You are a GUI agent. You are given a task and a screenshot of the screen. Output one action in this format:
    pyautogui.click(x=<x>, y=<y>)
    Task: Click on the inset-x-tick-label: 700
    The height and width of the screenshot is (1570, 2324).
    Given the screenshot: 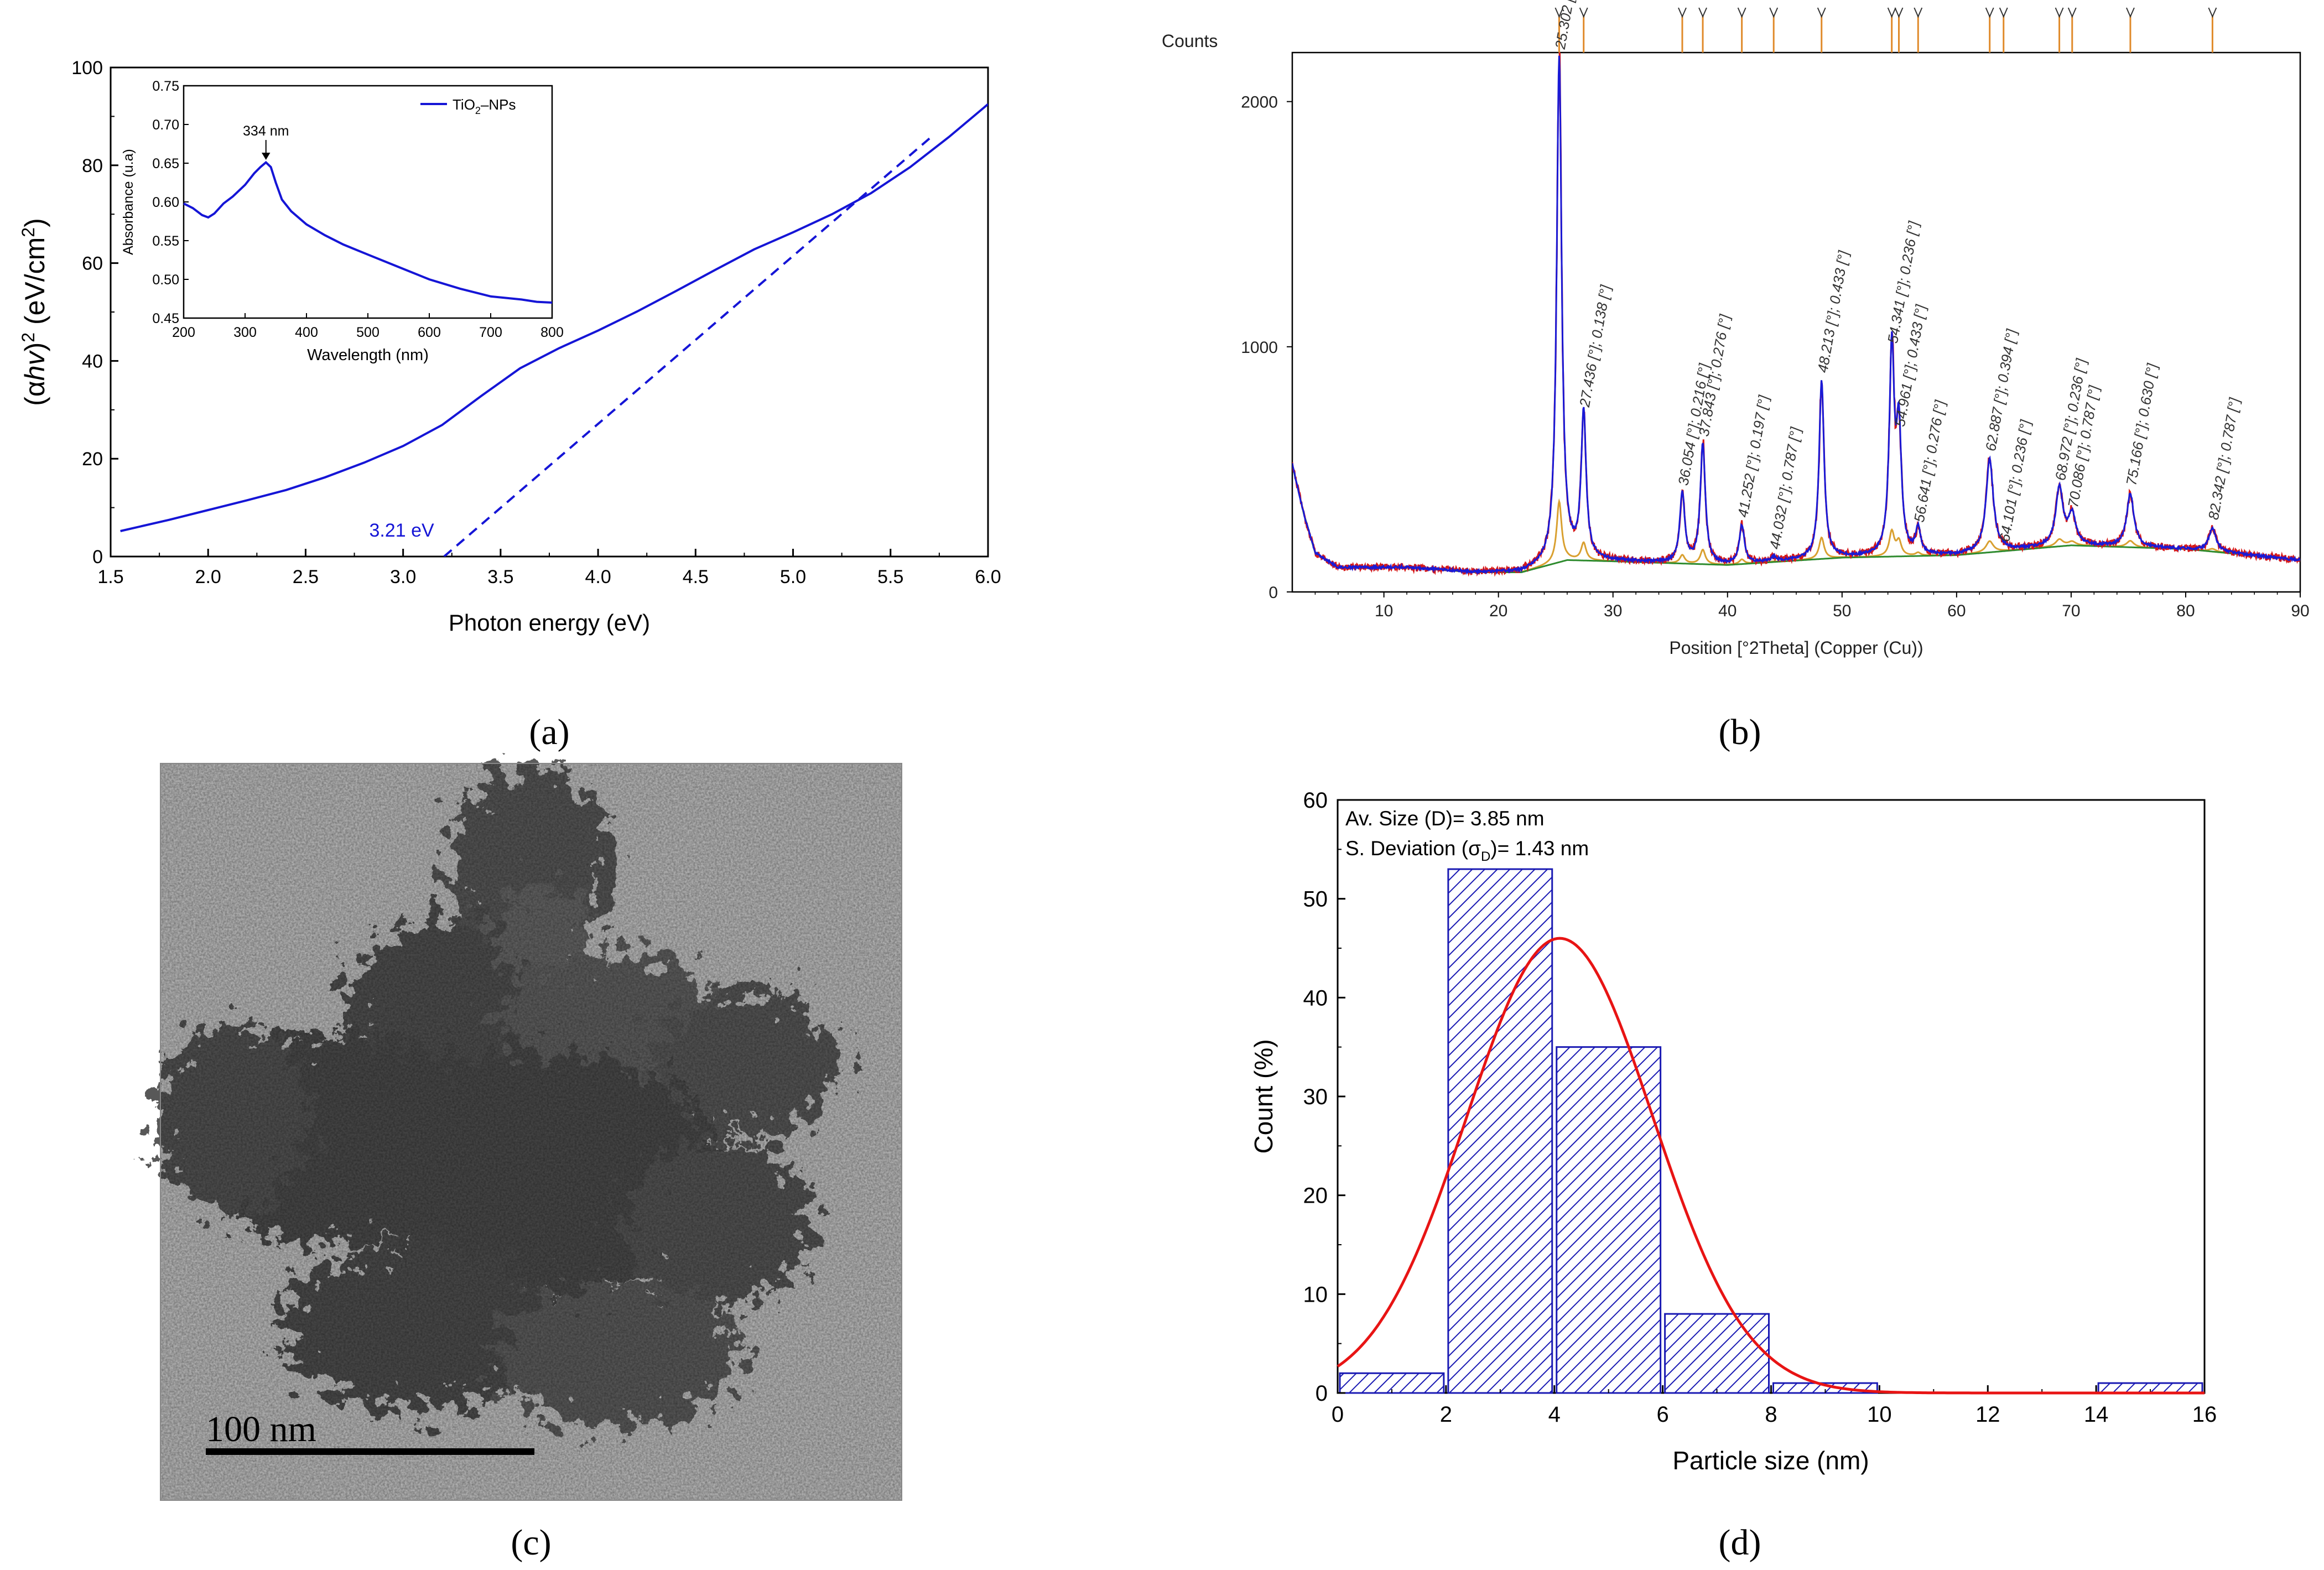 What is the action you would take?
    pyautogui.click(x=490, y=332)
    